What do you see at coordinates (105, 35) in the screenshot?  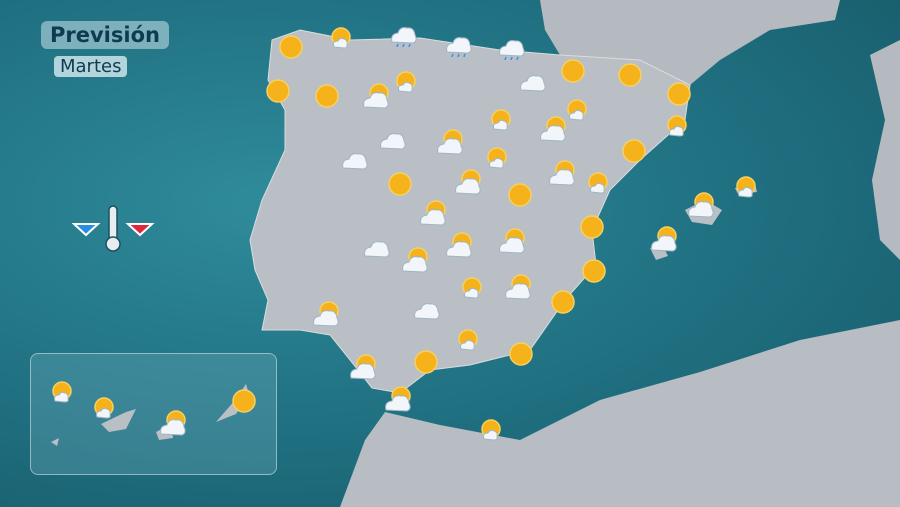 I see `page-title: Previsión` at bounding box center [105, 35].